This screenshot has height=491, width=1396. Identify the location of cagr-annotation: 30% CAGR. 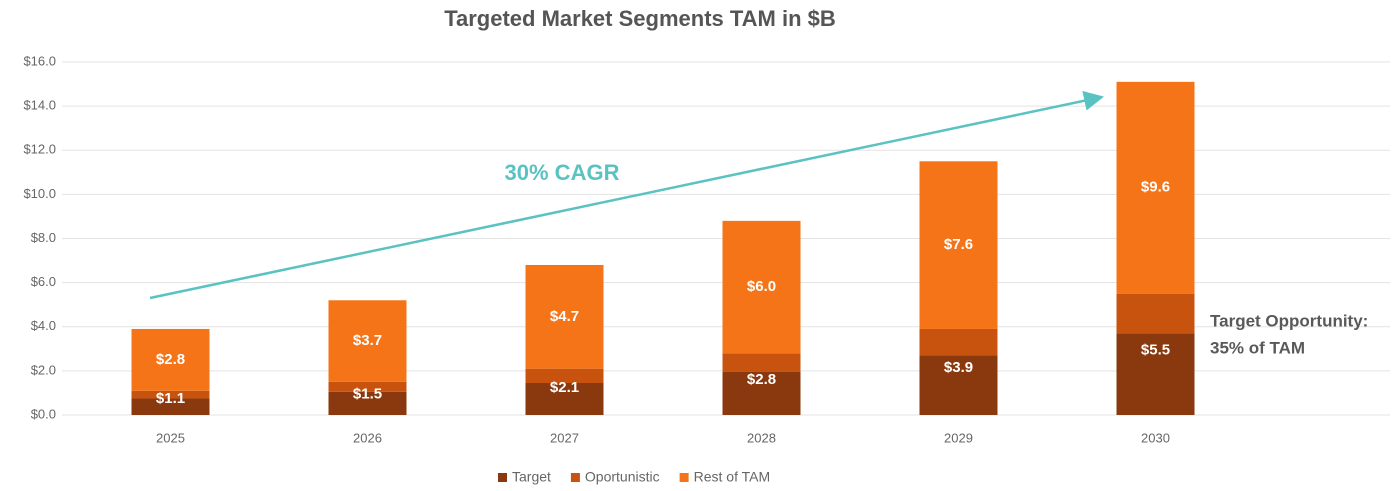
(562, 172).